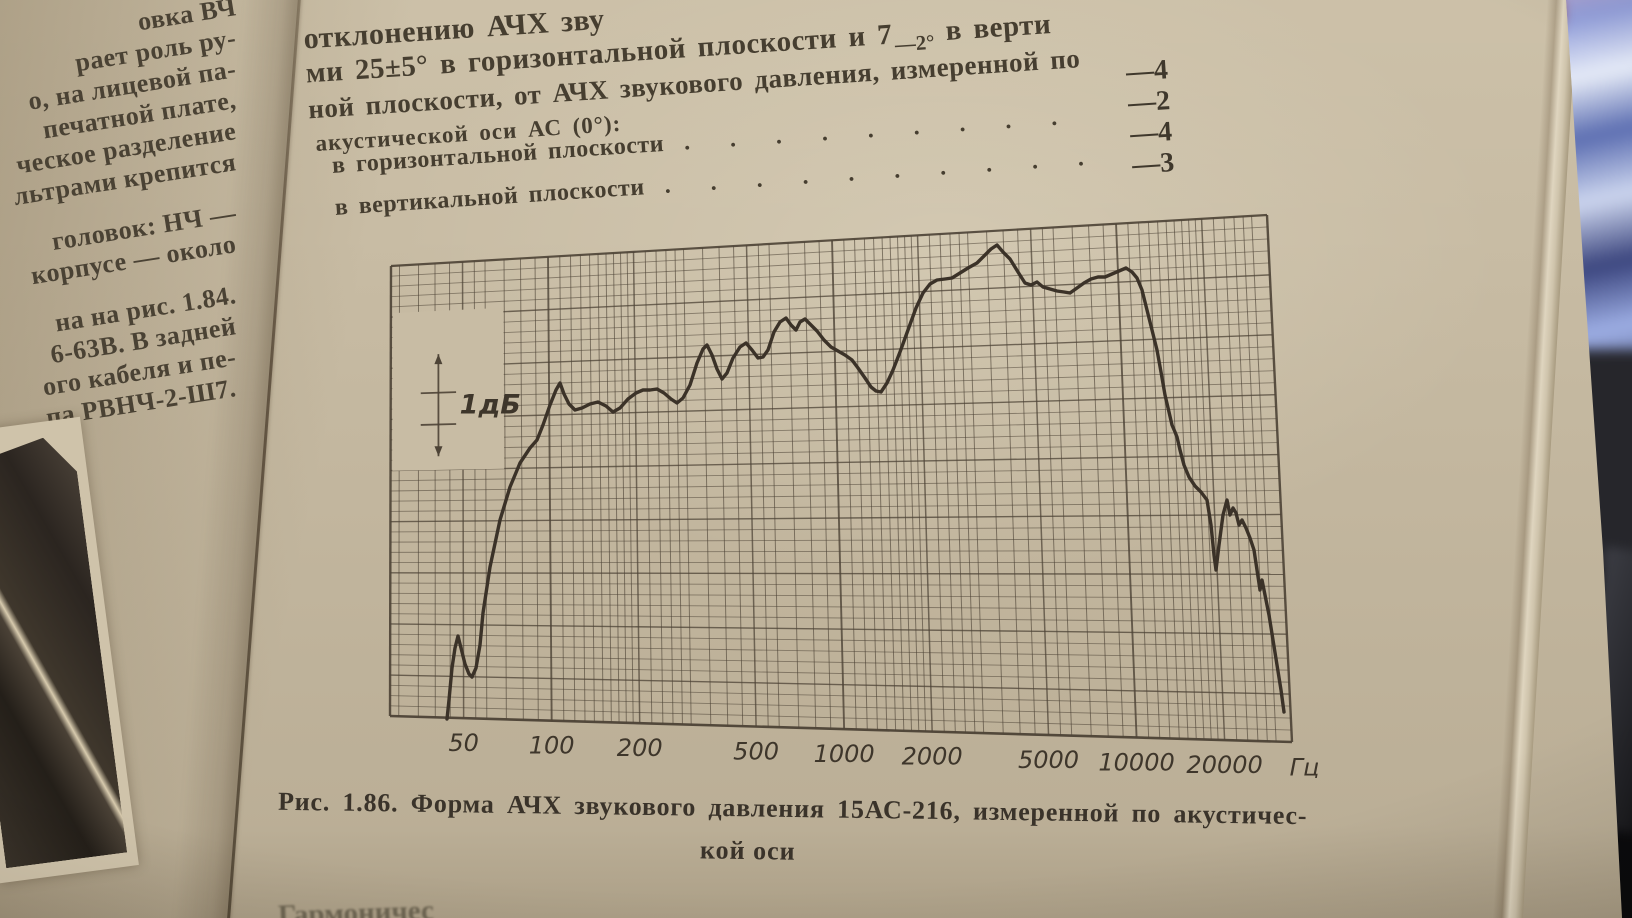  I want to click on cut-top-line: ХарактерАЧХ зву, so click(448, 1).